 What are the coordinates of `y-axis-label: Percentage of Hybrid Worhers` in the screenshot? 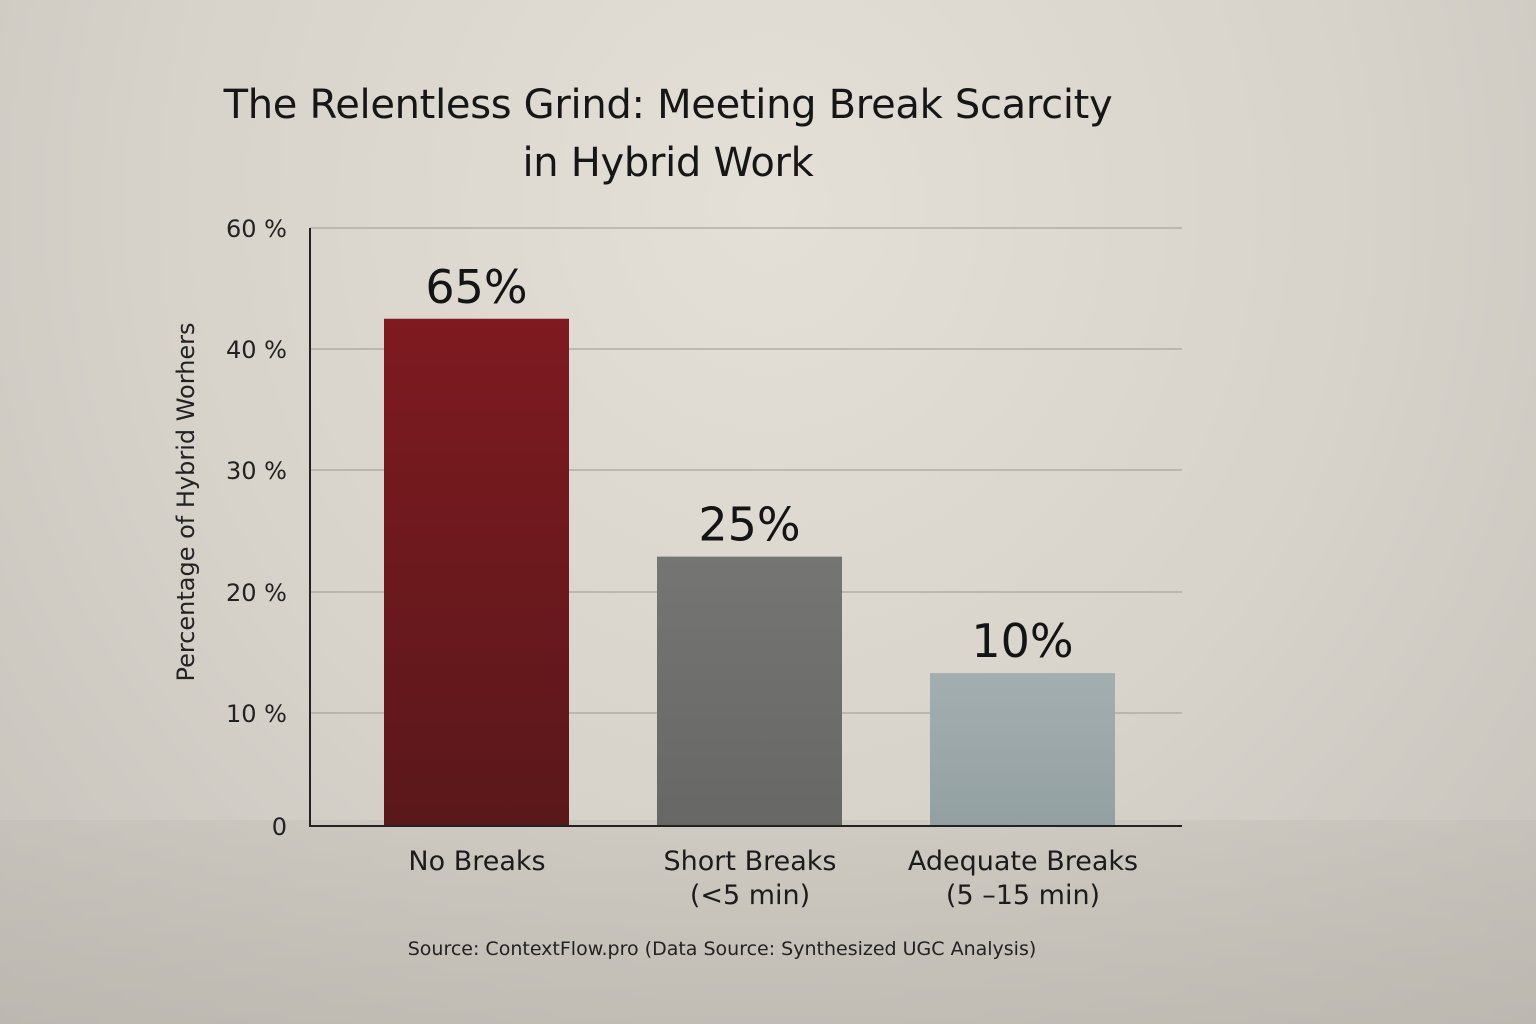 It's located at (186, 502).